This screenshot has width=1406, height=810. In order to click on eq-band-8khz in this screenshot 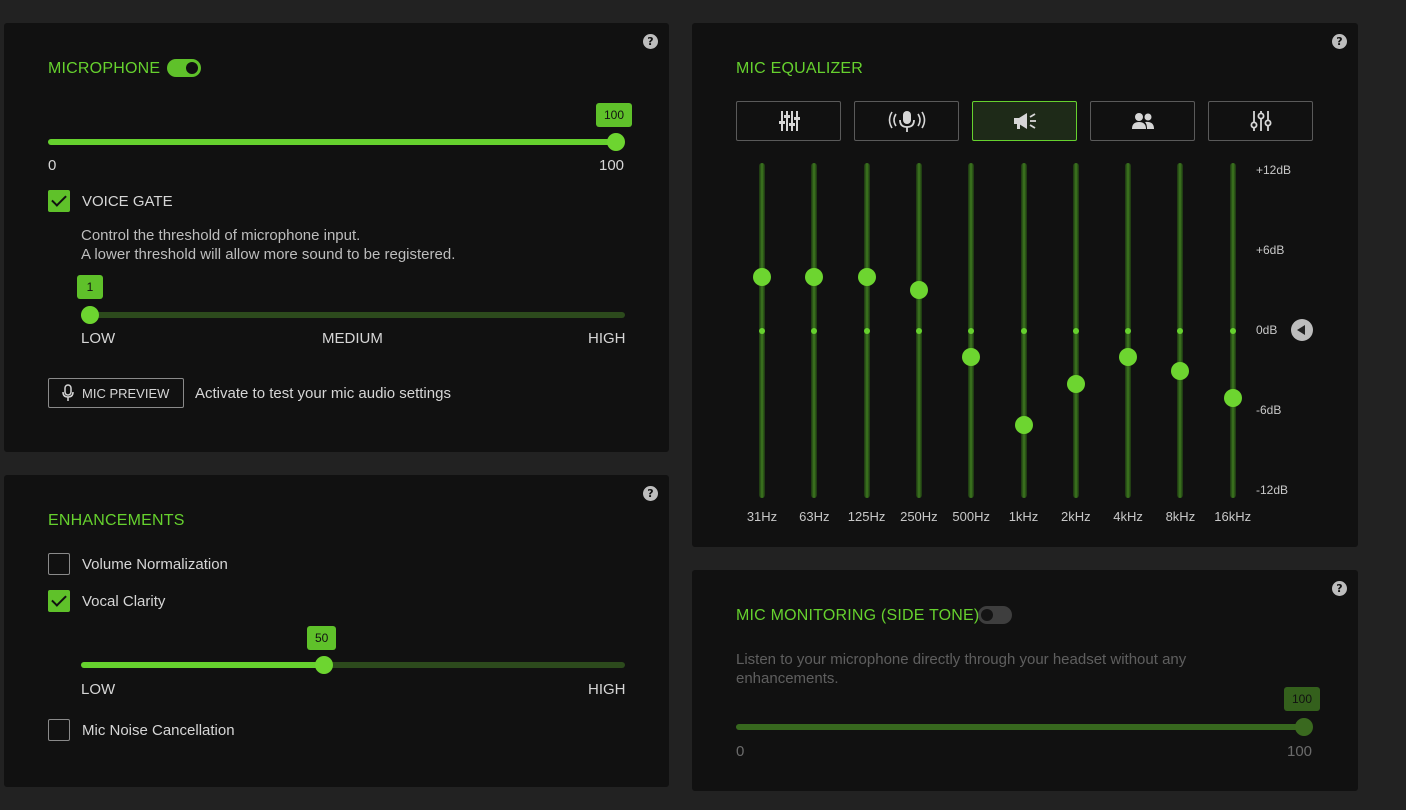, I will do `click(1180, 330)`.